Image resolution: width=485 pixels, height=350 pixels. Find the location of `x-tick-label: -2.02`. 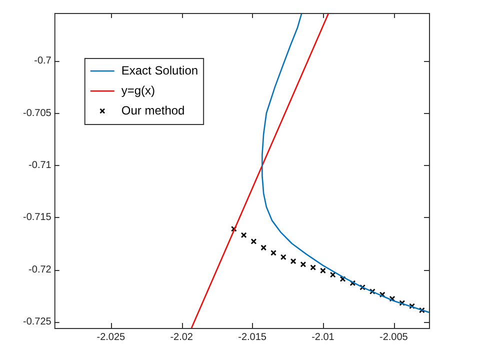

x-tick-label: -2.02 is located at coordinates (182, 337).